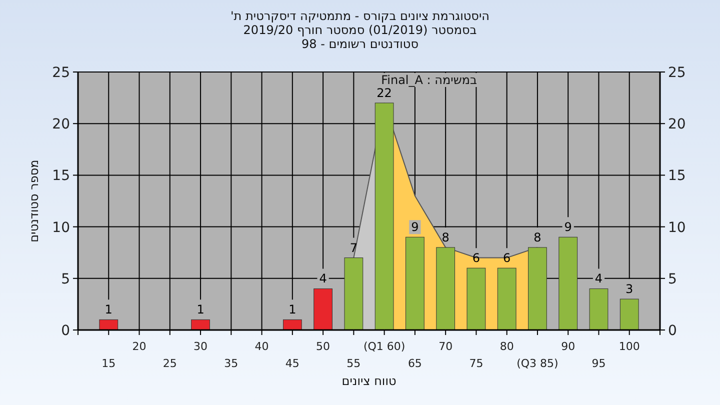 This screenshot has width=720, height=405. I want to click on y2-tick-label: 0, so click(672, 331).